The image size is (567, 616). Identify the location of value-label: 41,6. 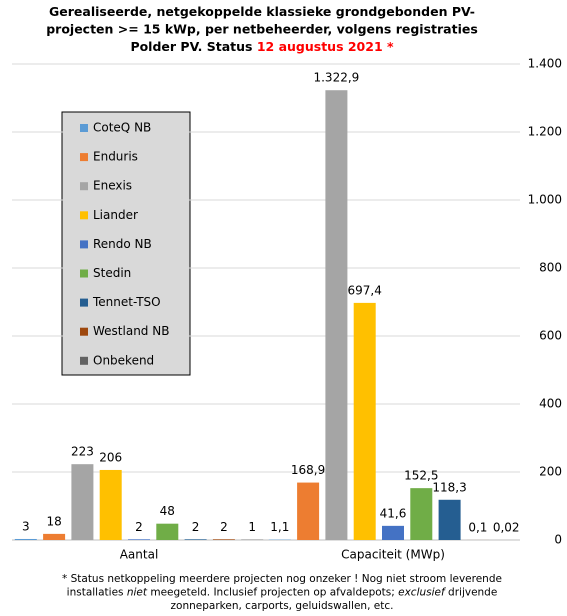
(393, 513).